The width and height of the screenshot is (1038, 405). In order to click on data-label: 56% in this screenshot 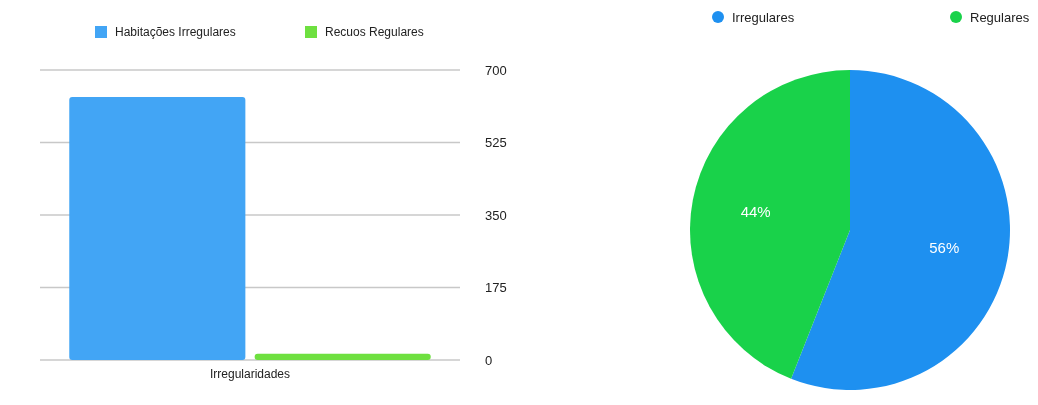, I will do `click(944, 248)`.